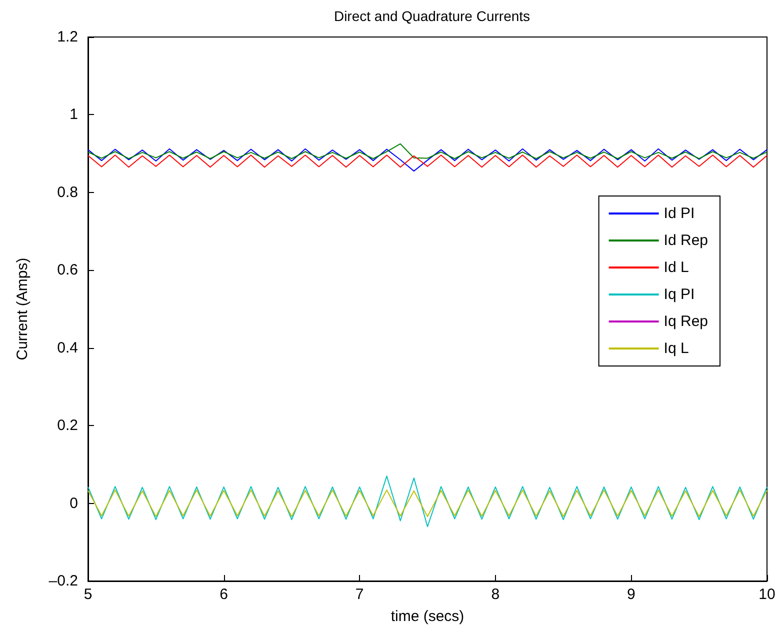 The height and width of the screenshot is (630, 782). What do you see at coordinates (63, 581) in the screenshot?
I see `y-tick-label: –0.2` at bounding box center [63, 581].